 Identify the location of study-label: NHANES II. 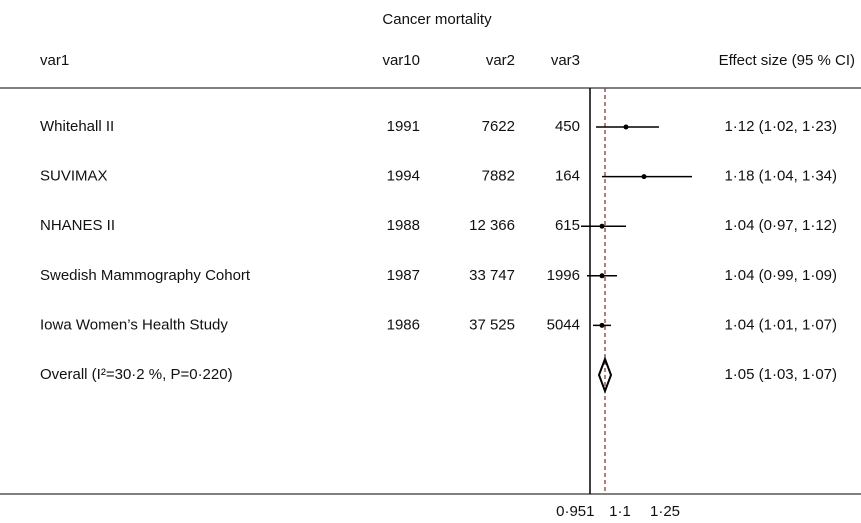
(77, 225).